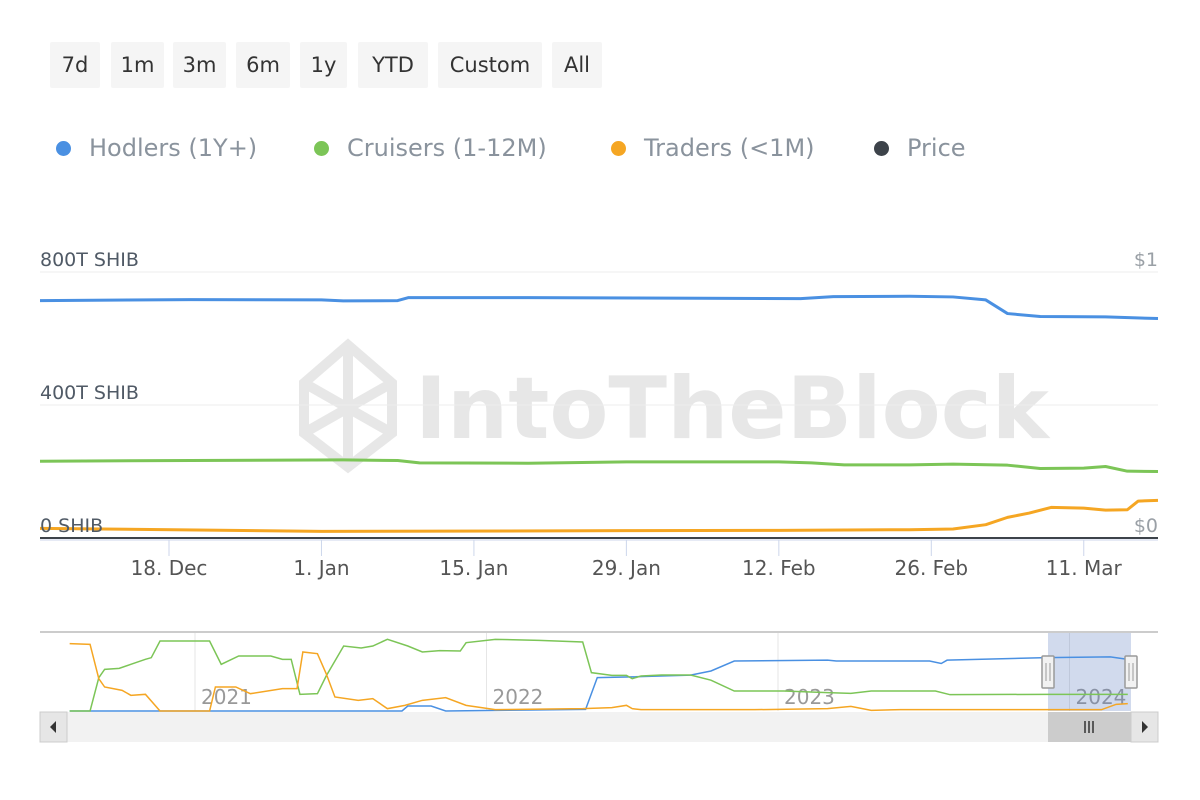 This screenshot has width=1200, height=800. I want to click on navigator-series-traders, so click(598, 677).